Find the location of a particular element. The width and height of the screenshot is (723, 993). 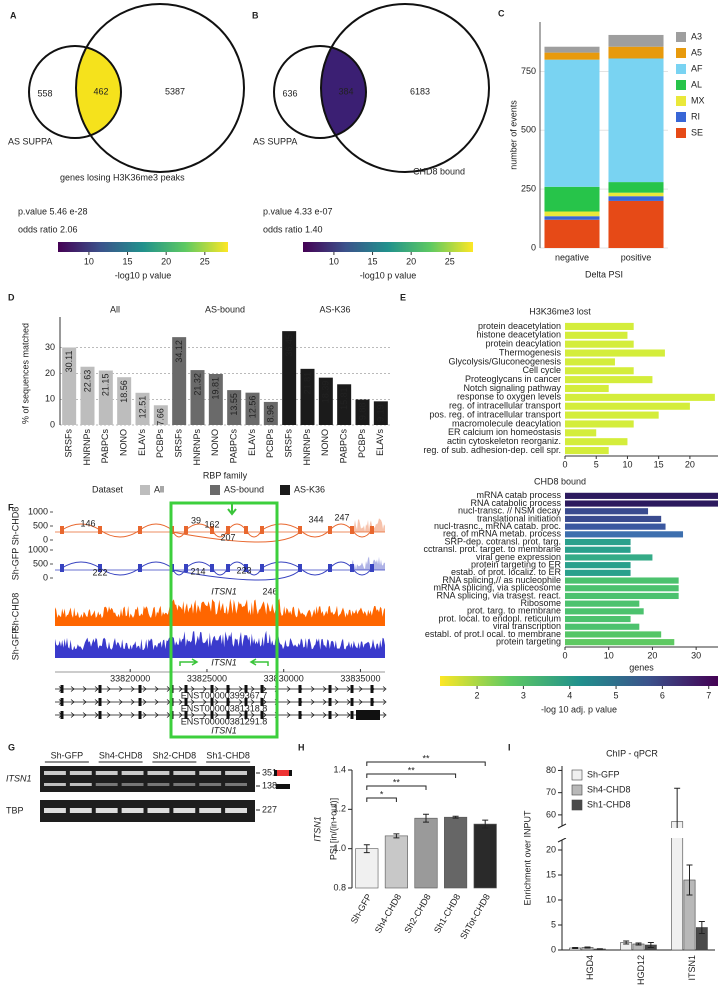

legend-label: A5 is located at coordinates (696, 52).